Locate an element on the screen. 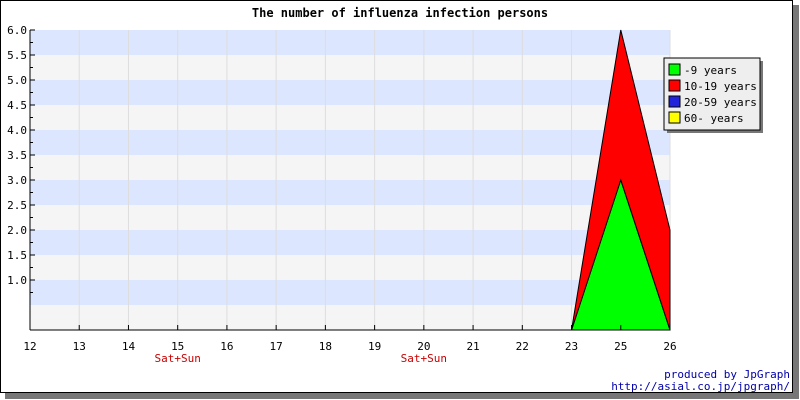 The width and height of the screenshot is (800, 400). frame-shadow-right is located at coordinates (796, 201).